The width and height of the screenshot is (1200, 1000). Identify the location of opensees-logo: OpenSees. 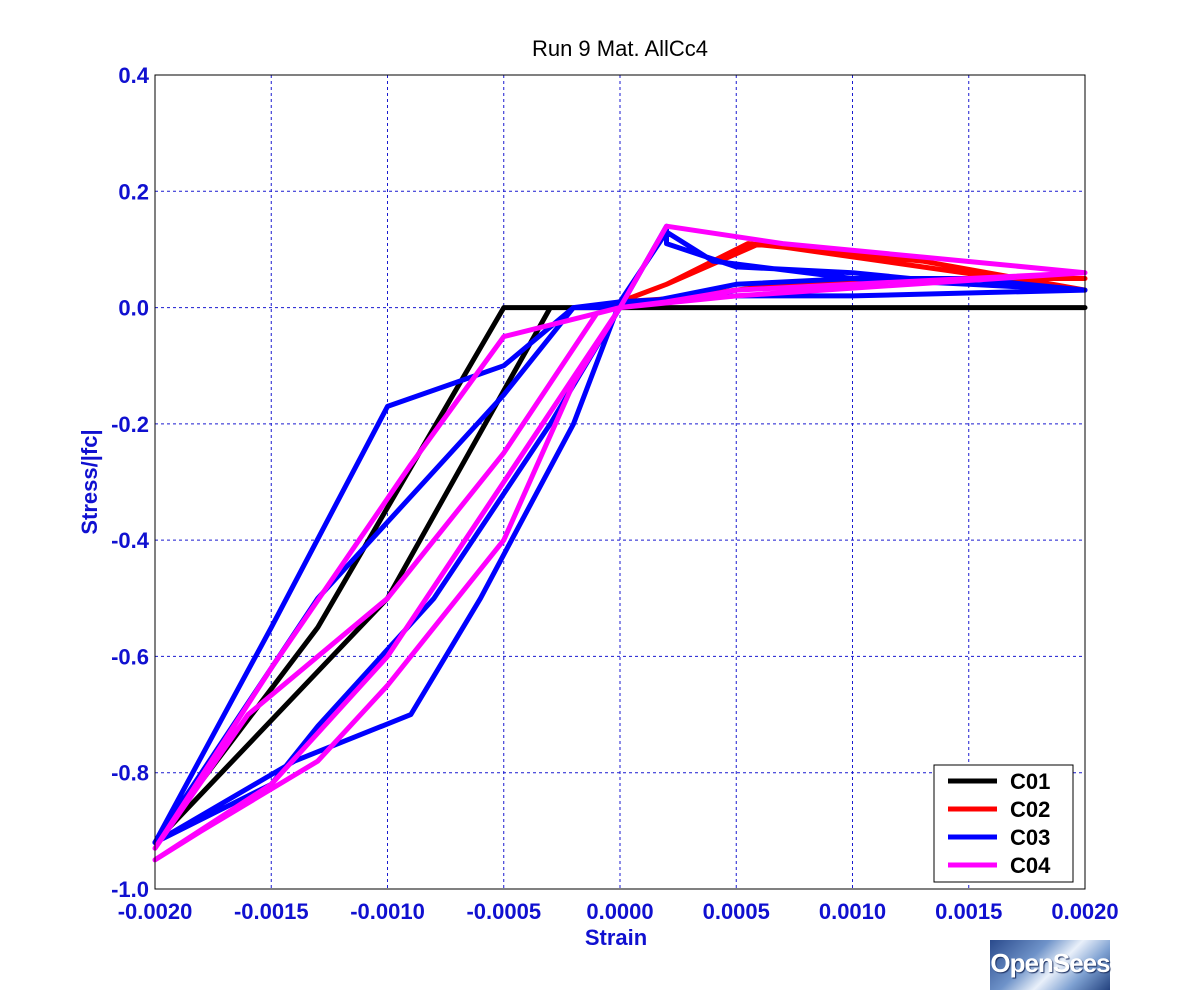
(1050, 965).